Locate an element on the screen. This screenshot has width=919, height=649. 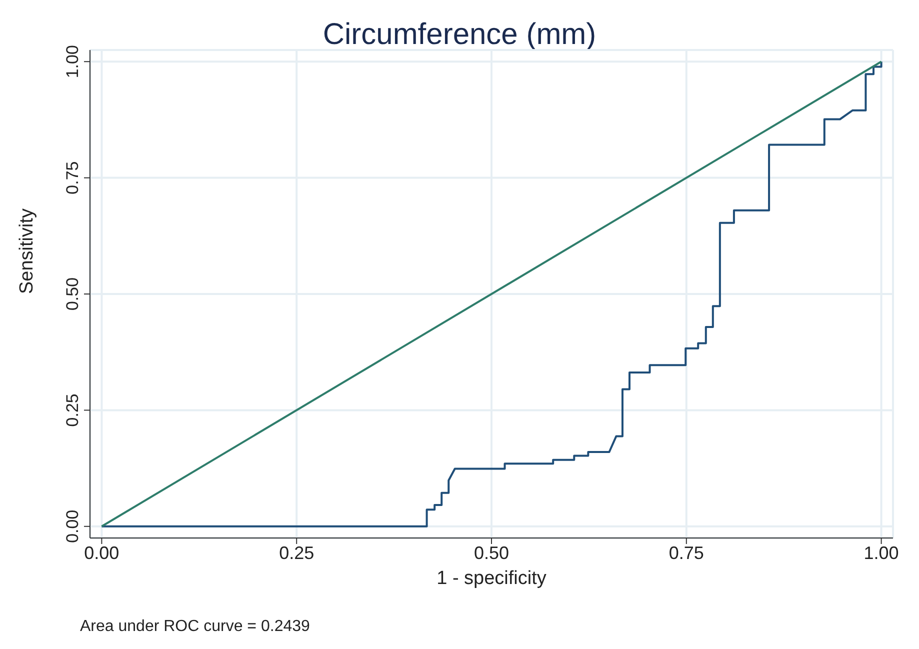
x-tick-label: 0.50 is located at coordinates (492, 552).